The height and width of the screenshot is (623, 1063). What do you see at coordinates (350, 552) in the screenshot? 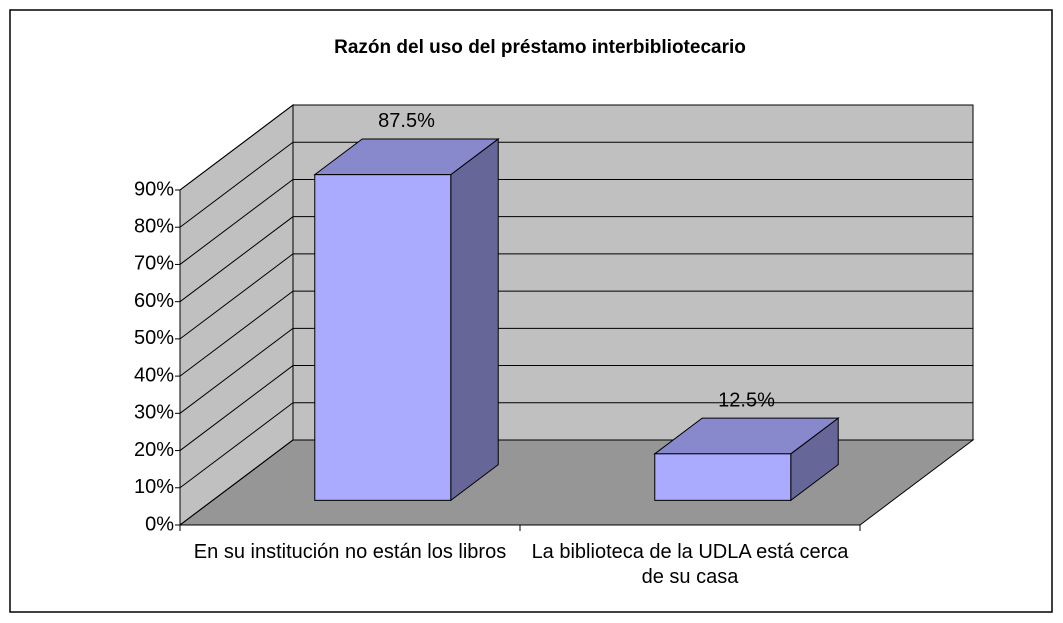
I see `x-tick-label: En su institución no están los libros` at bounding box center [350, 552].